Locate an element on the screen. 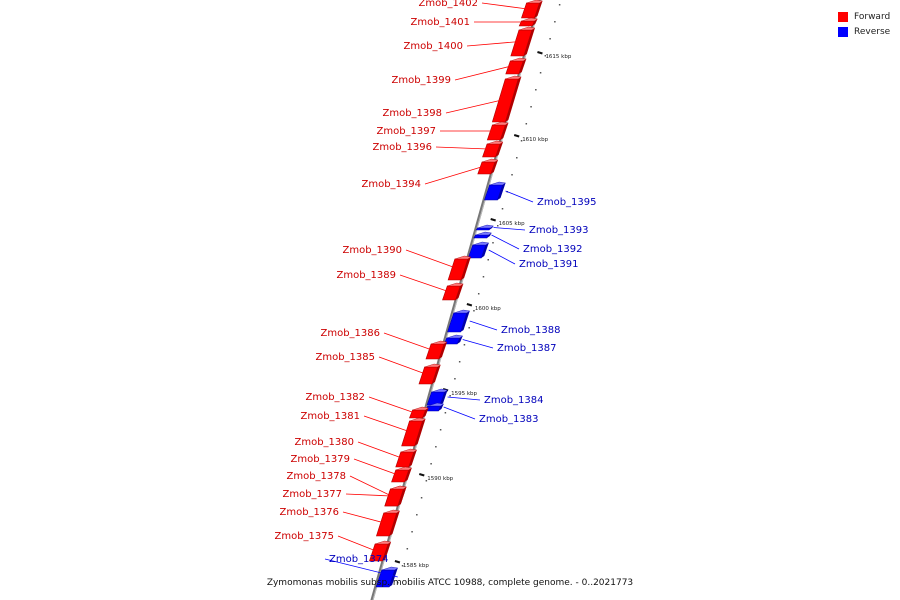 This screenshot has height=600, width=900. gene-label: Zmob_1393 is located at coordinates (559, 230).